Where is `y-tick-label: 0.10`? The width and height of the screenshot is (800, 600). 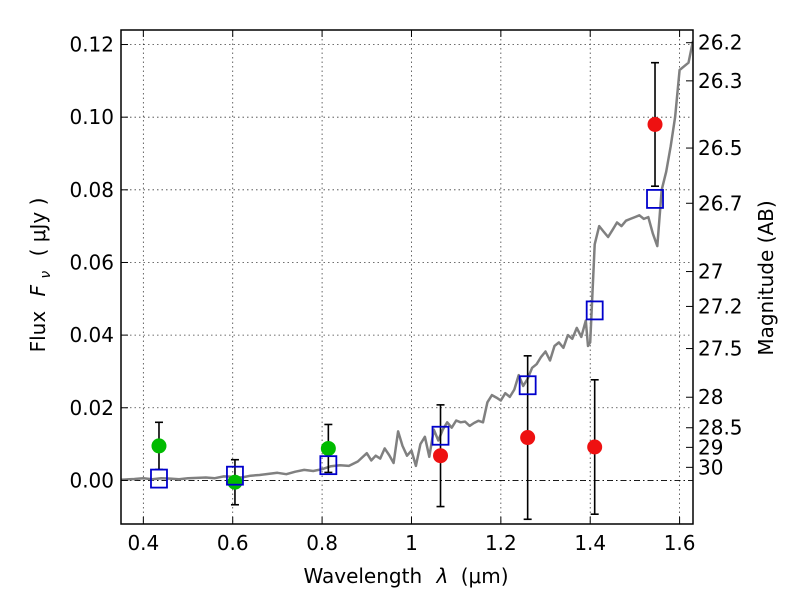 y-tick-label: 0.10 is located at coordinates (91, 117).